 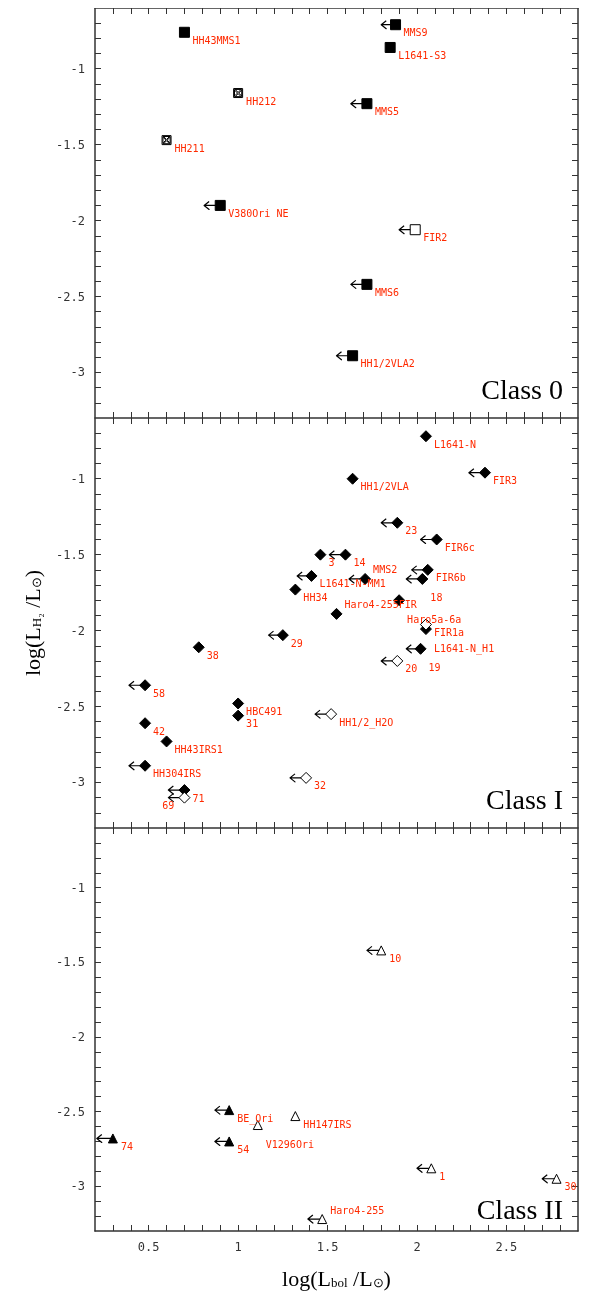 What do you see at coordinates (159, 693) in the screenshot?
I see `annotation: 58` at bounding box center [159, 693].